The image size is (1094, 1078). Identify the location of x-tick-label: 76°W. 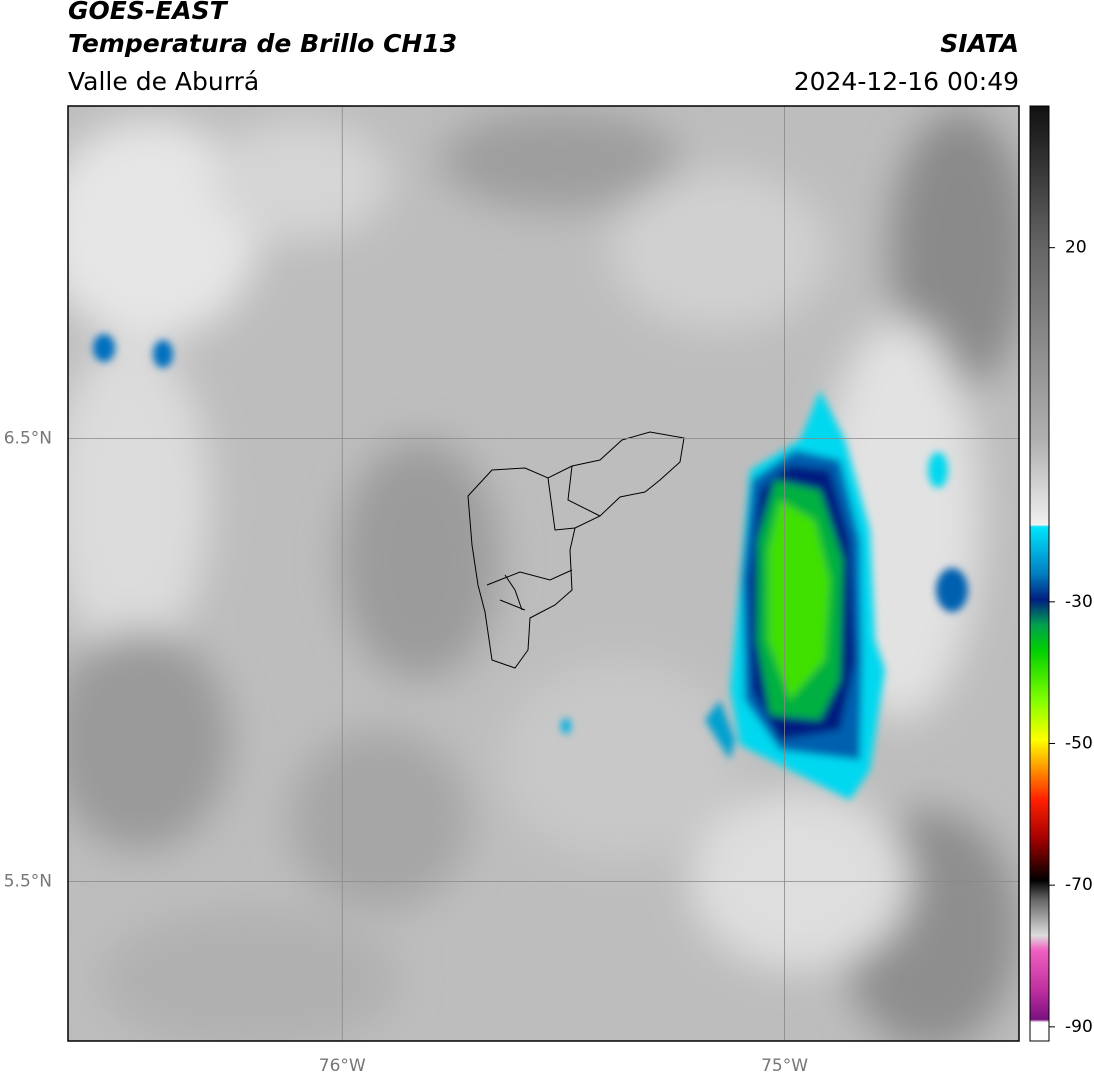
(342, 1066).